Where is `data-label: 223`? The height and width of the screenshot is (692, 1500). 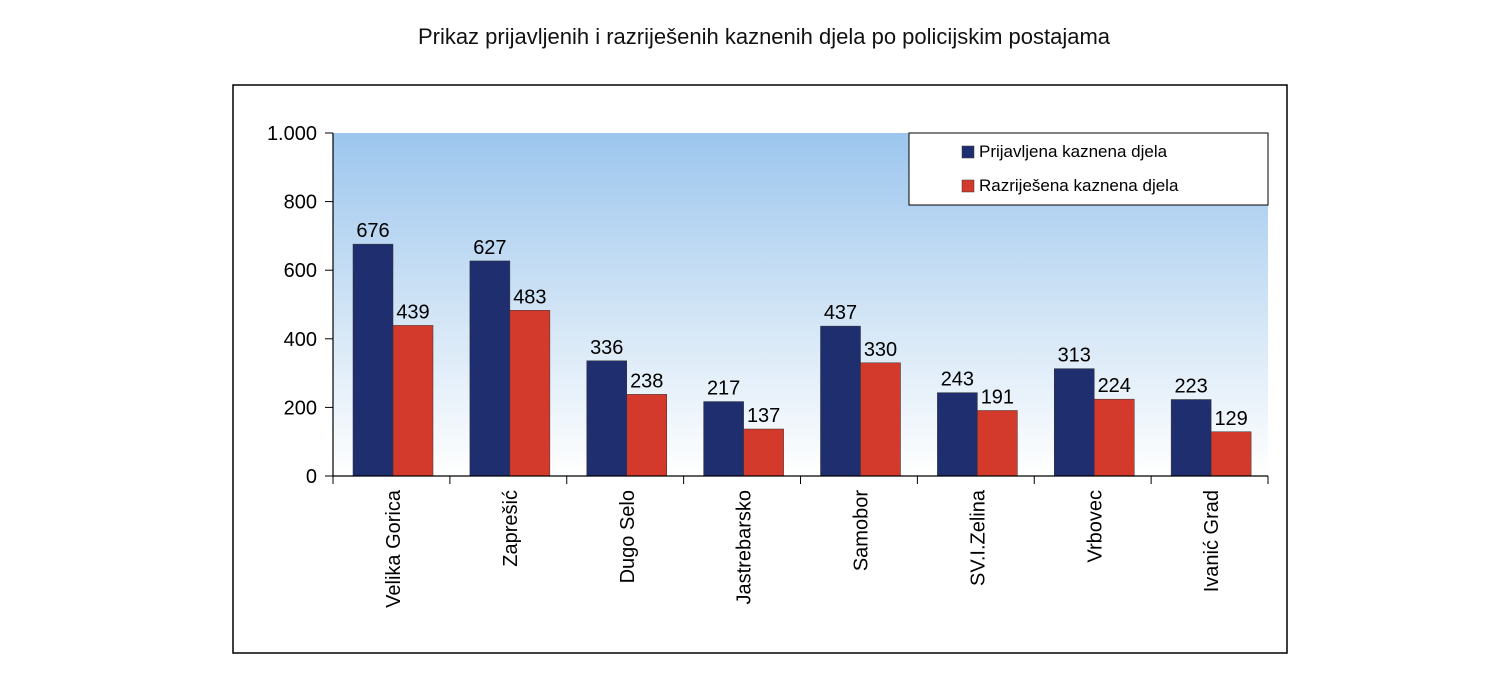
data-label: 223 is located at coordinates (1190, 387).